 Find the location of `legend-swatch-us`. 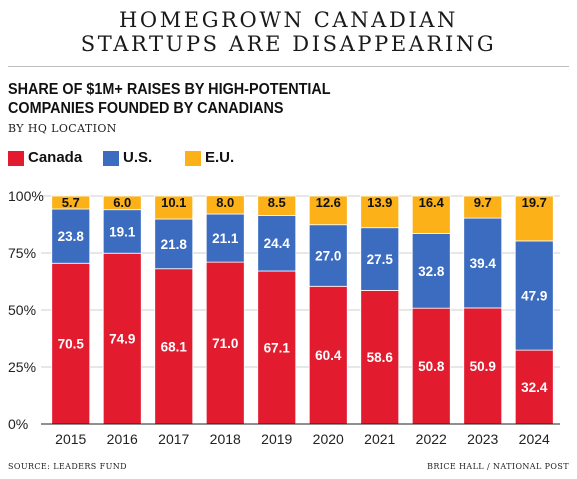

legend-swatch-us is located at coordinates (111, 158).